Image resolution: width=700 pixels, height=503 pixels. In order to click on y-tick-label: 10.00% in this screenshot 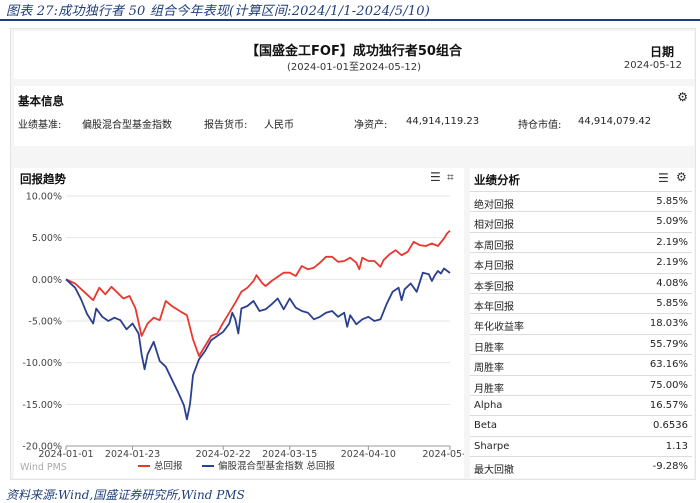, I will do `click(44, 197)`.